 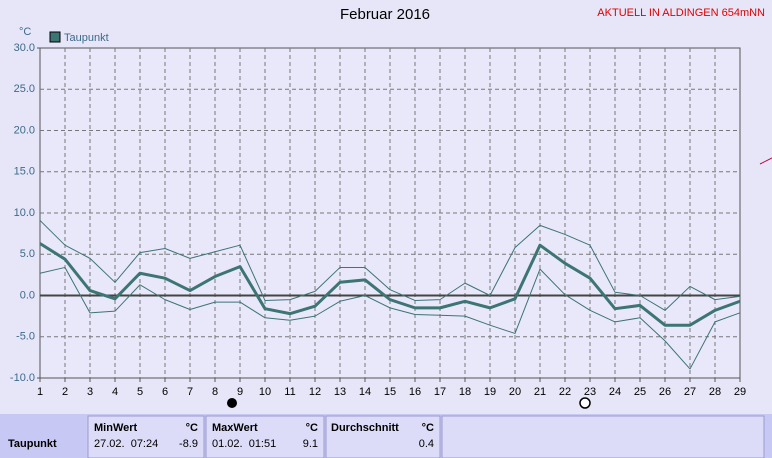 What do you see at coordinates (340, 392) in the screenshot?
I see `x-tick-label: 13` at bounding box center [340, 392].